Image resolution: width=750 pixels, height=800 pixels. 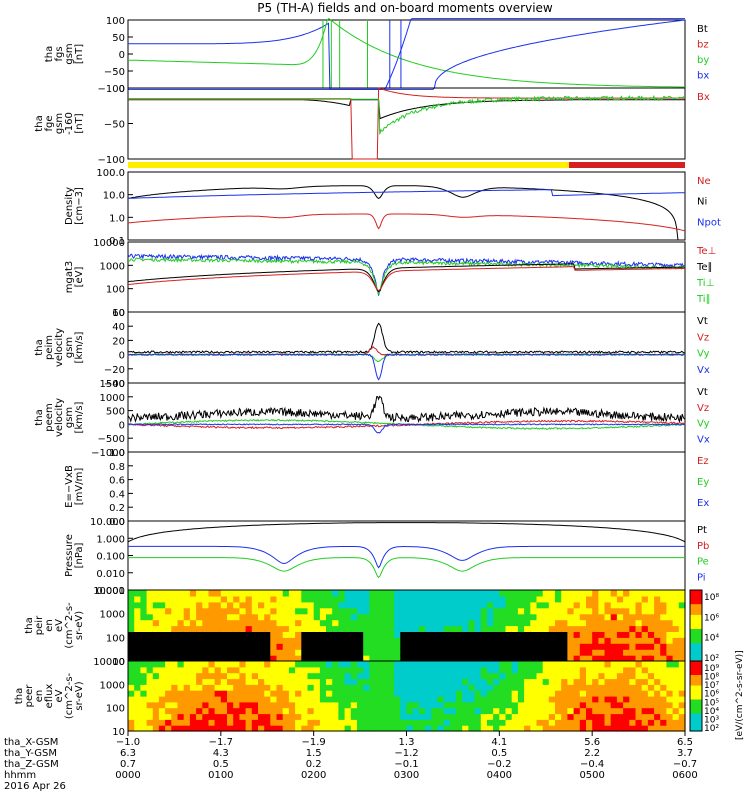 I want to click on x-row-value: 1.3, so click(x=407, y=742).